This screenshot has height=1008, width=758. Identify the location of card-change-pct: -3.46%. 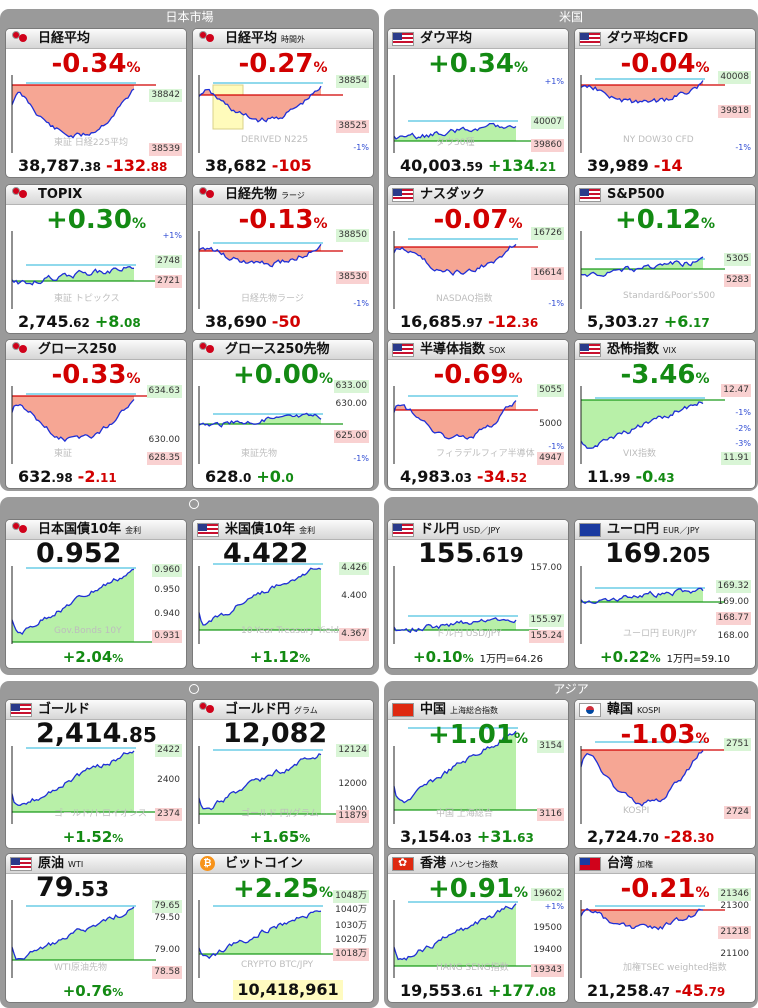
(665, 375).